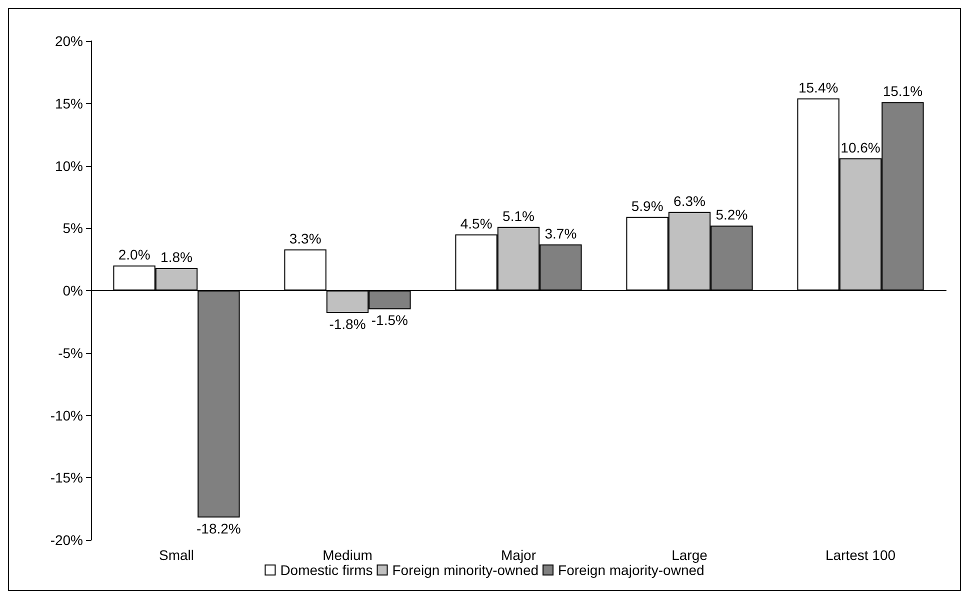  What do you see at coordinates (326, 570) in the screenshot?
I see `legend-label: Domestic firms` at bounding box center [326, 570].